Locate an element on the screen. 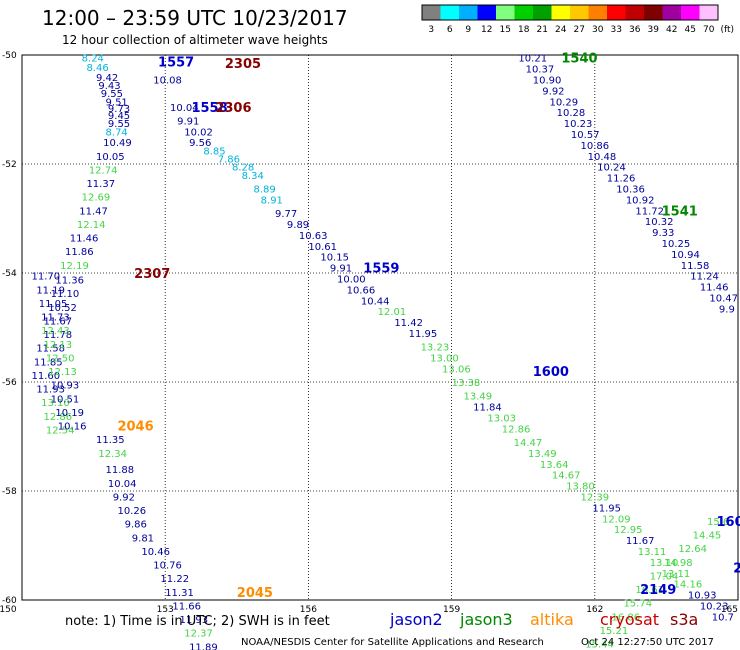 The image size is (740, 650). wave-height-value: 10.16 is located at coordinates (72, 427).